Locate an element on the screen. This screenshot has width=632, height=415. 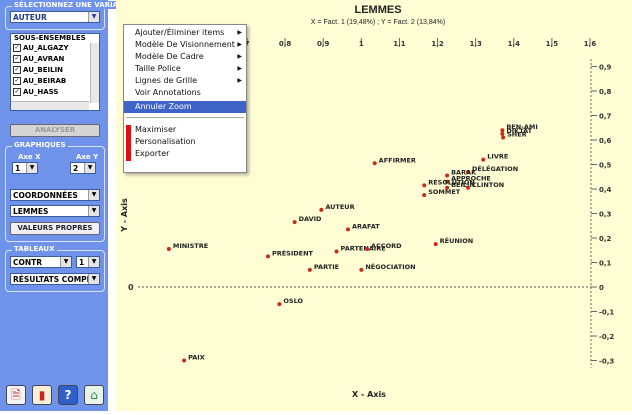
y-tick-label: 0,7 is located at coordinates (605, 117).